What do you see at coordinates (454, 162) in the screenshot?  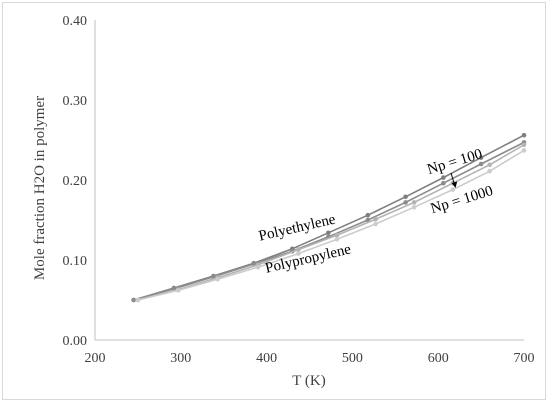 I see `annotation-np-100: Np = 100` at bounding box center [454, 162].